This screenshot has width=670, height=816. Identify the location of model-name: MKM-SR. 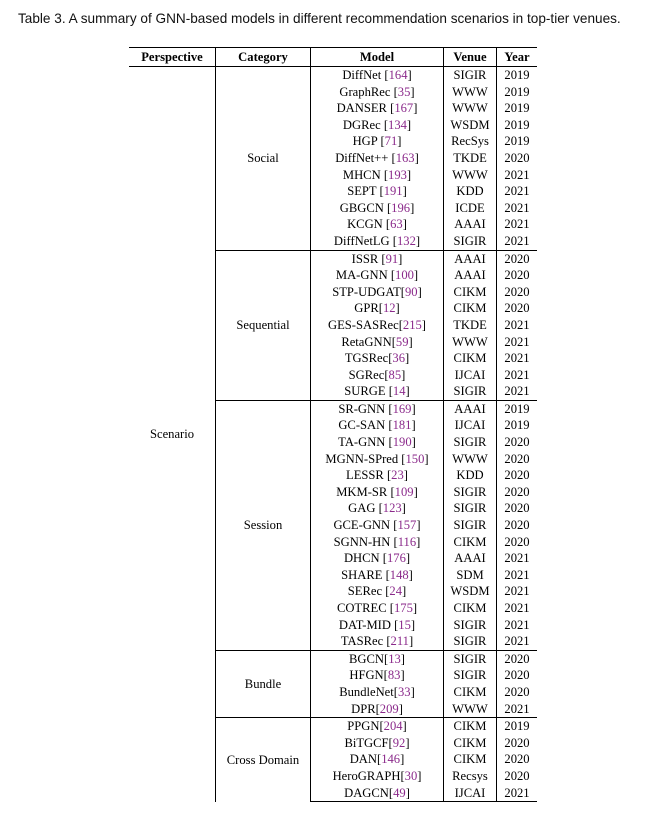
(362, 491).